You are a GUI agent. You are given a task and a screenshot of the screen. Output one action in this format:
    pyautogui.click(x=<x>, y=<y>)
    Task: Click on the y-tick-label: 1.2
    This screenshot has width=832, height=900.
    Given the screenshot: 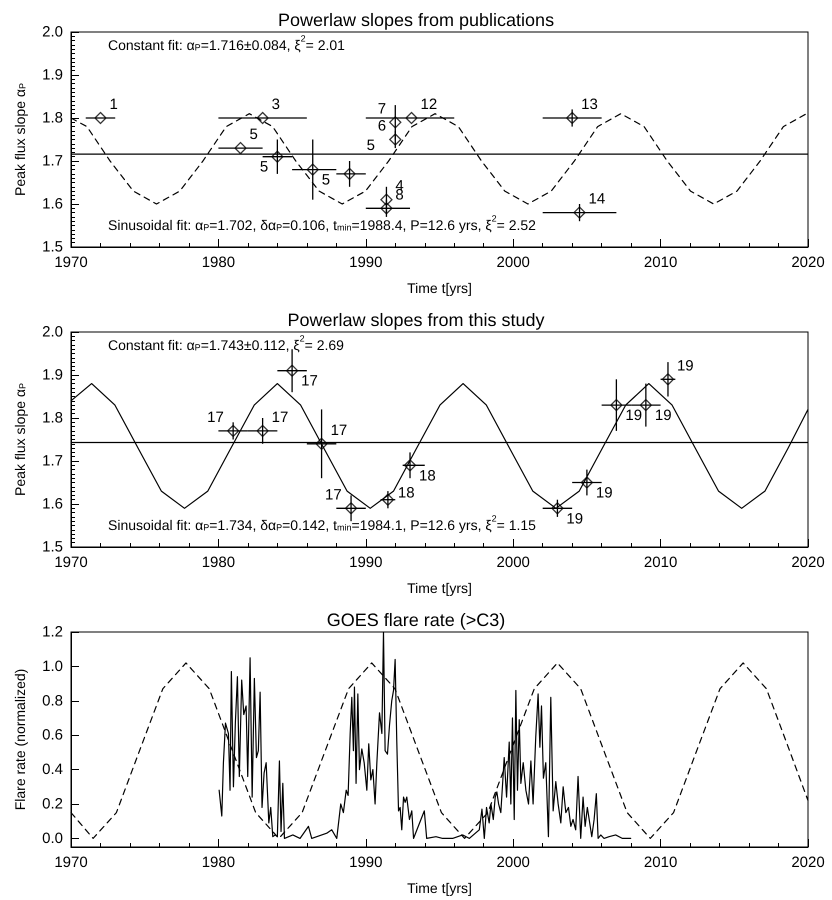 What is the action you would take?
    pyautogui.click(x=52, y=632)
    